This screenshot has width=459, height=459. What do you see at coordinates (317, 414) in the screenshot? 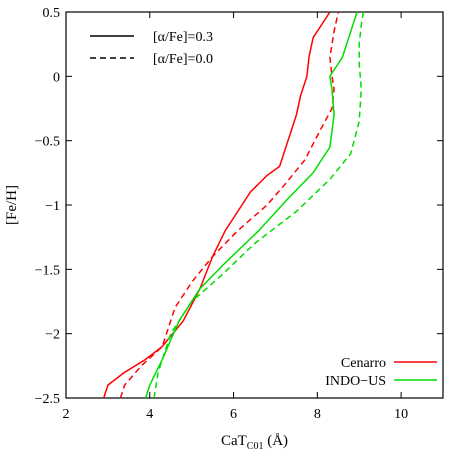
I see `x-tick-label: 8` at bounding box center [317, 414].